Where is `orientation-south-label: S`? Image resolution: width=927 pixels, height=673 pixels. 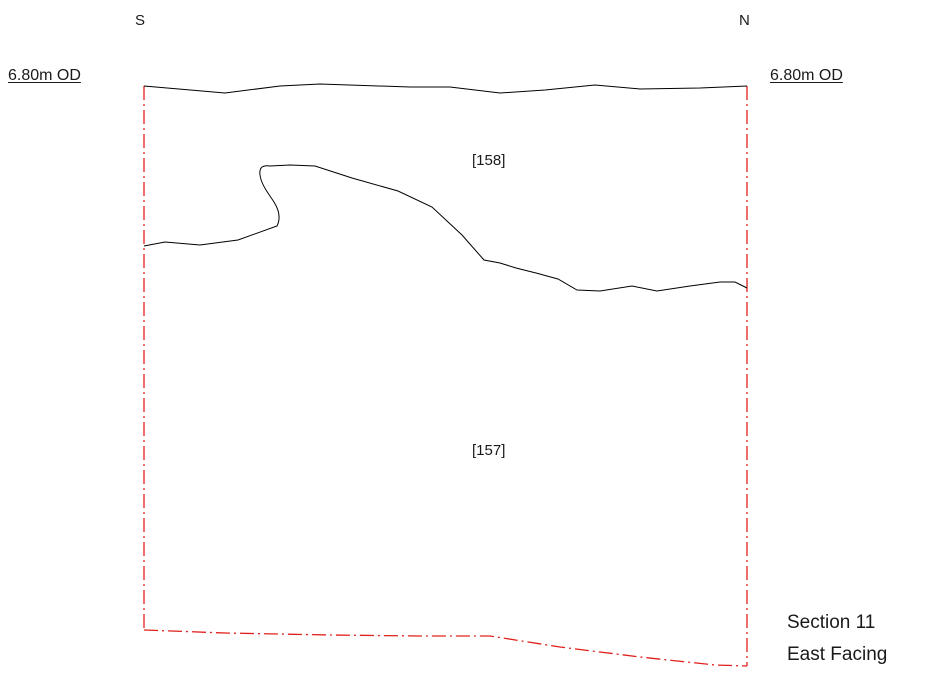 orientation-south-label: S is located at coordinates (140, 20).